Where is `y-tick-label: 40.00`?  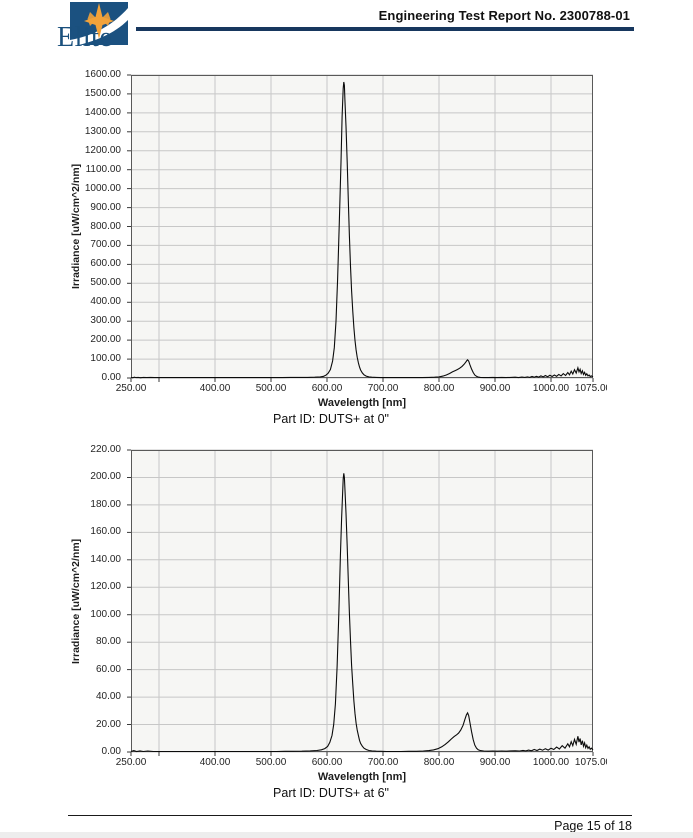
y-tick-label: 40.00 is located at coordinates (108, 697).